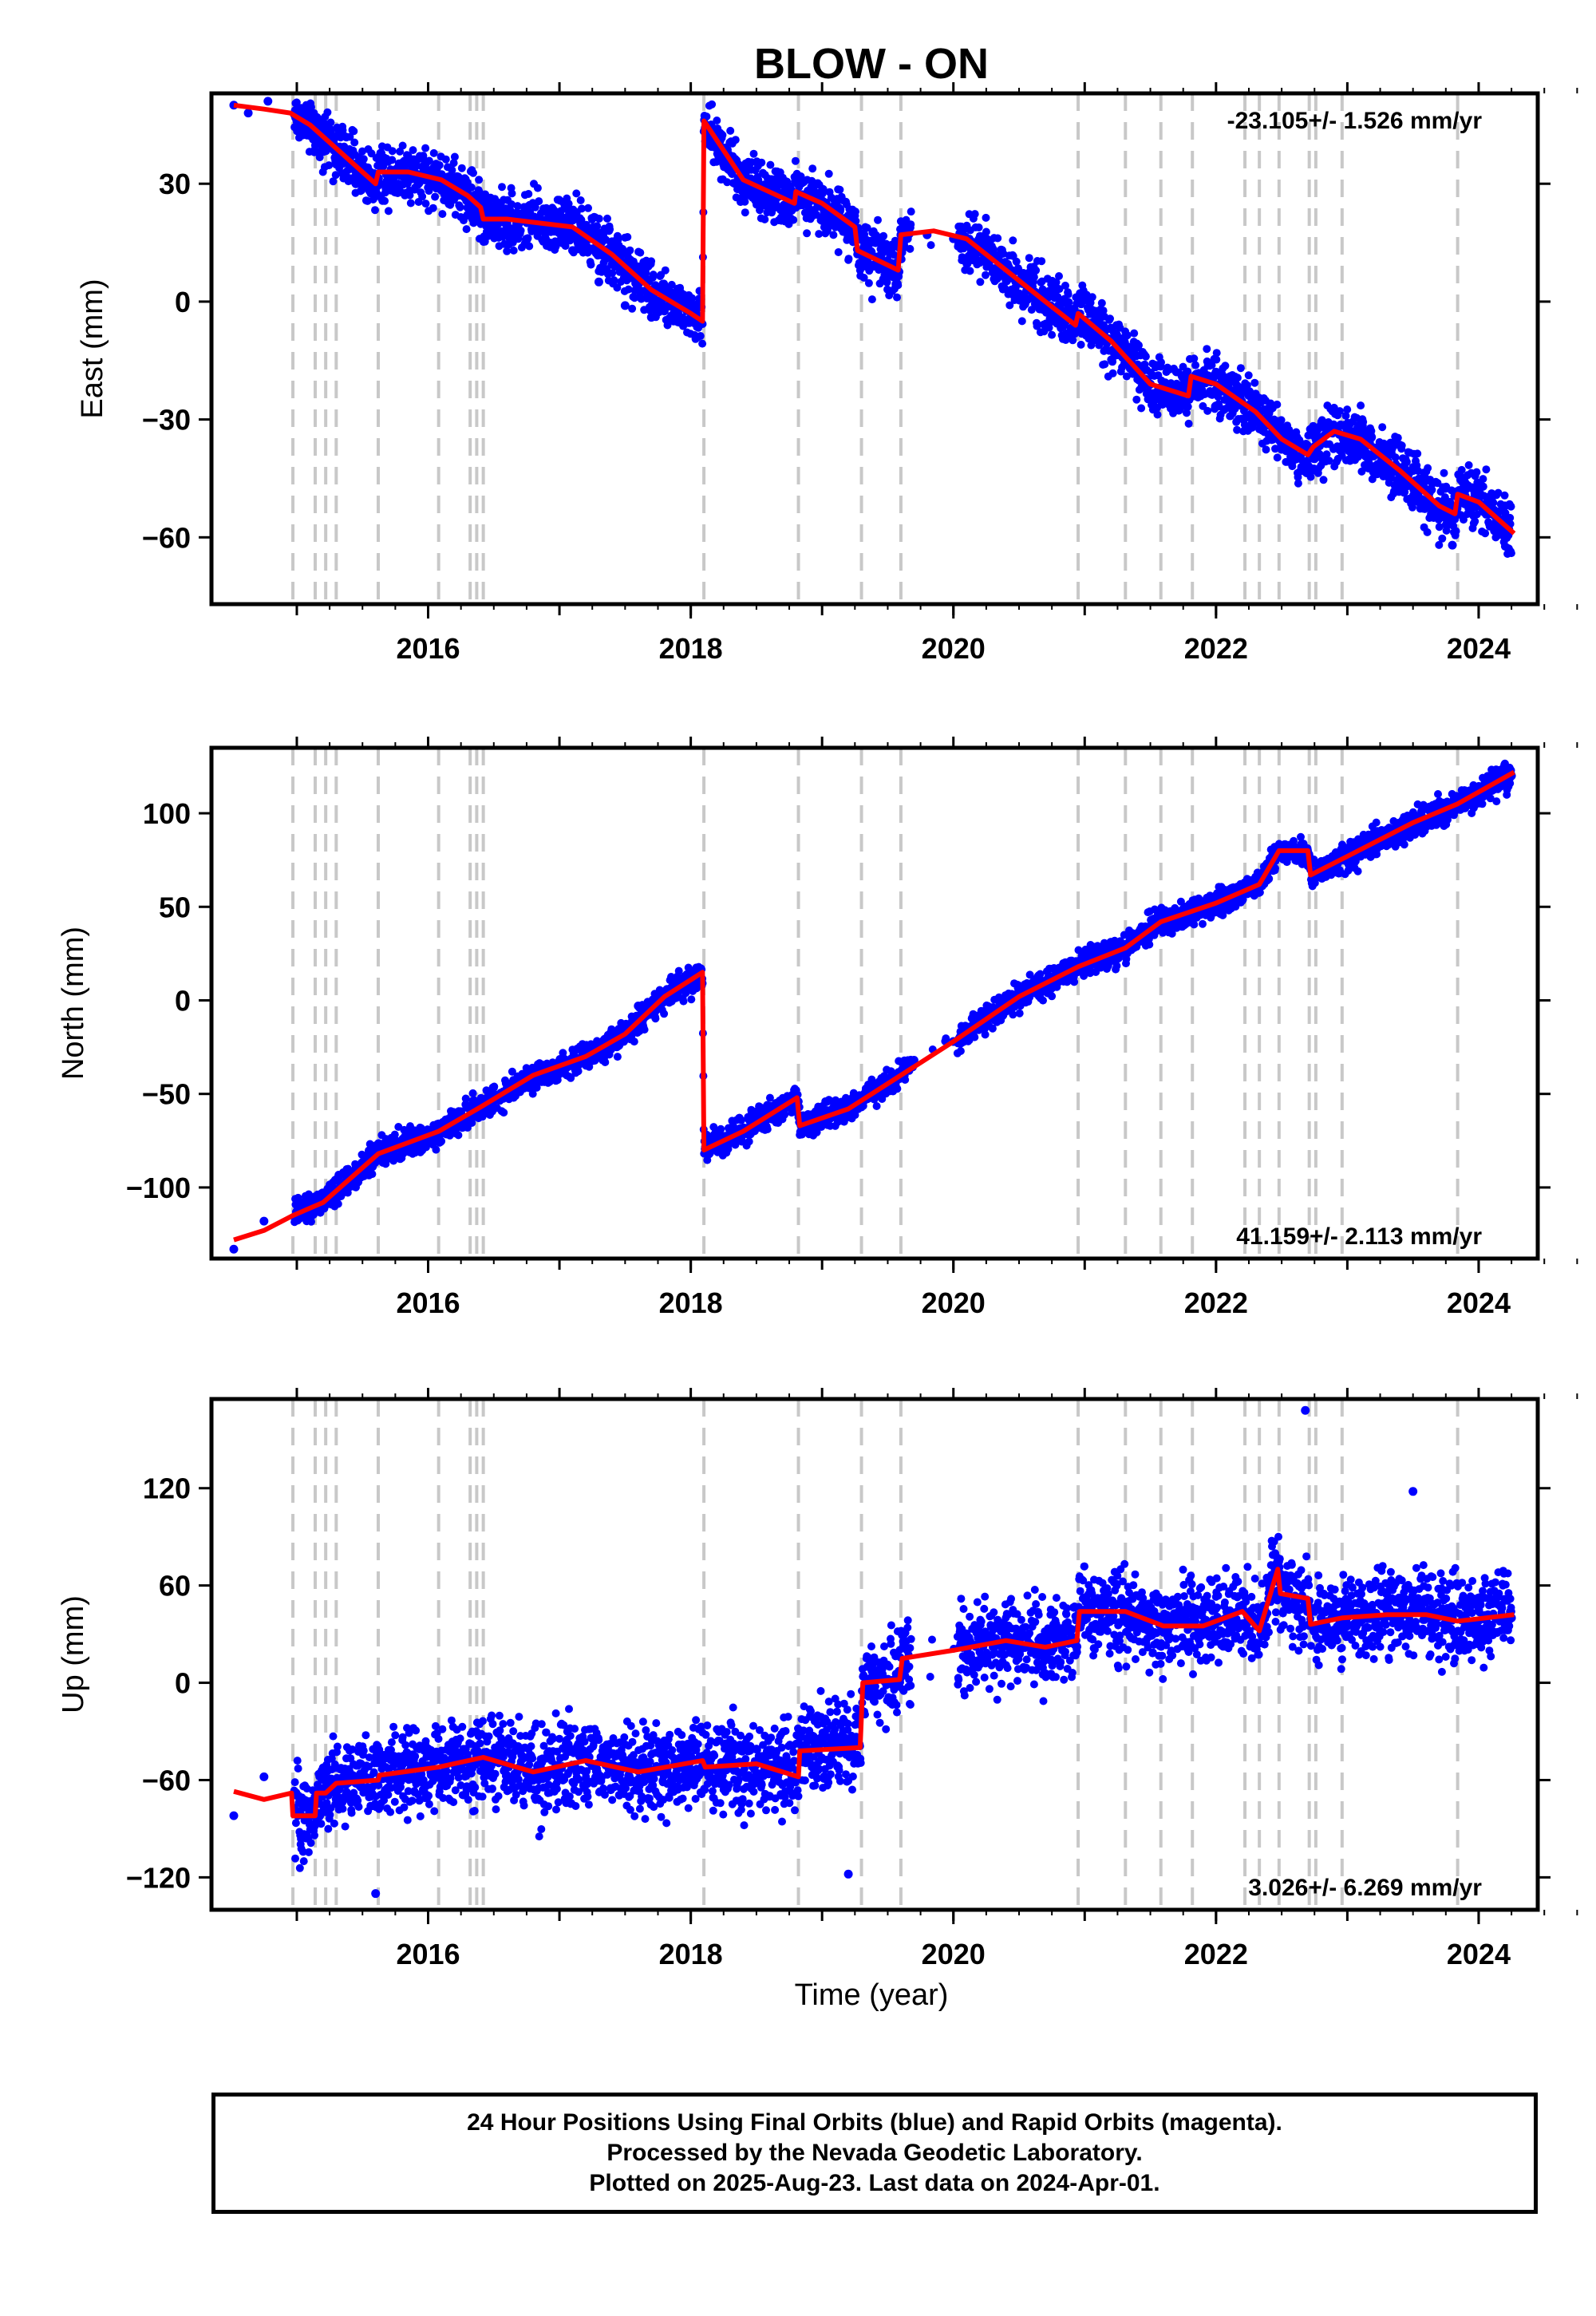 Image resolution: width=1596 pixels, height=2316 pixels. Describe the element at coordinates (175, 184) in the screenshot. I see `y-tick-label: 30` at that location.